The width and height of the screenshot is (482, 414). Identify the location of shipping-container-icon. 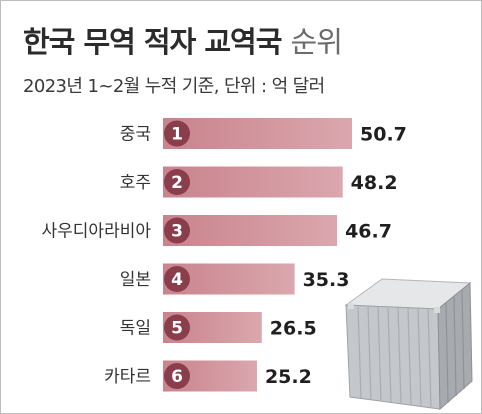
(408, 344).